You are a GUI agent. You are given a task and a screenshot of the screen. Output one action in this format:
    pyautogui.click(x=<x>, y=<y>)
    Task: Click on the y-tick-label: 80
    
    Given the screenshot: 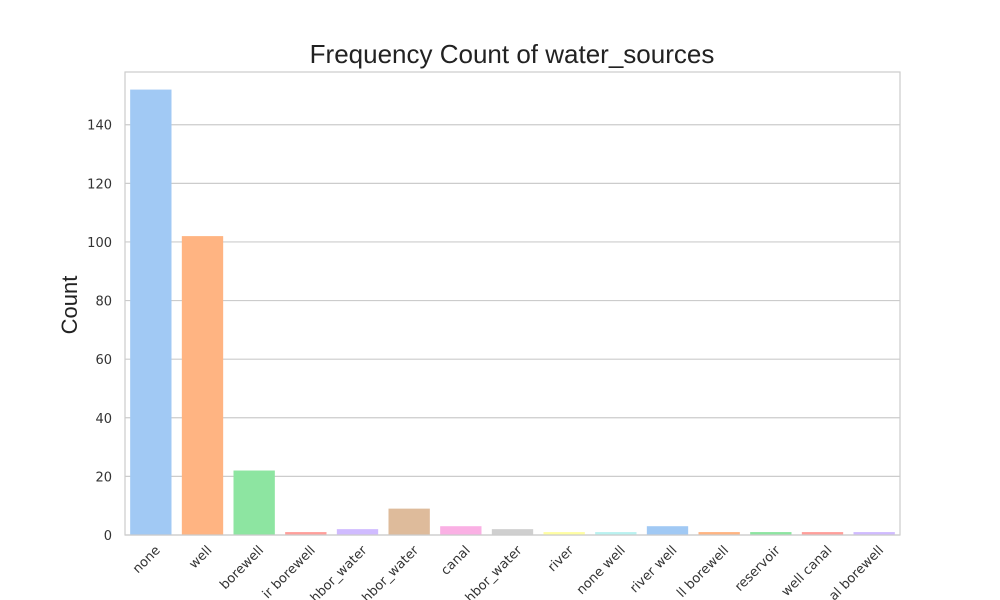 What is the action you would take?
    pyautogui.click(x=103, y=302)
    